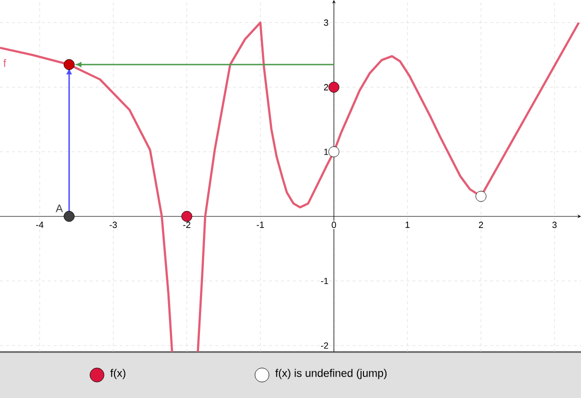  What do you see at coordinates (326, 87) in the screenshot?
I see `y-tick-label: 2` at bounding box center [326, 87].